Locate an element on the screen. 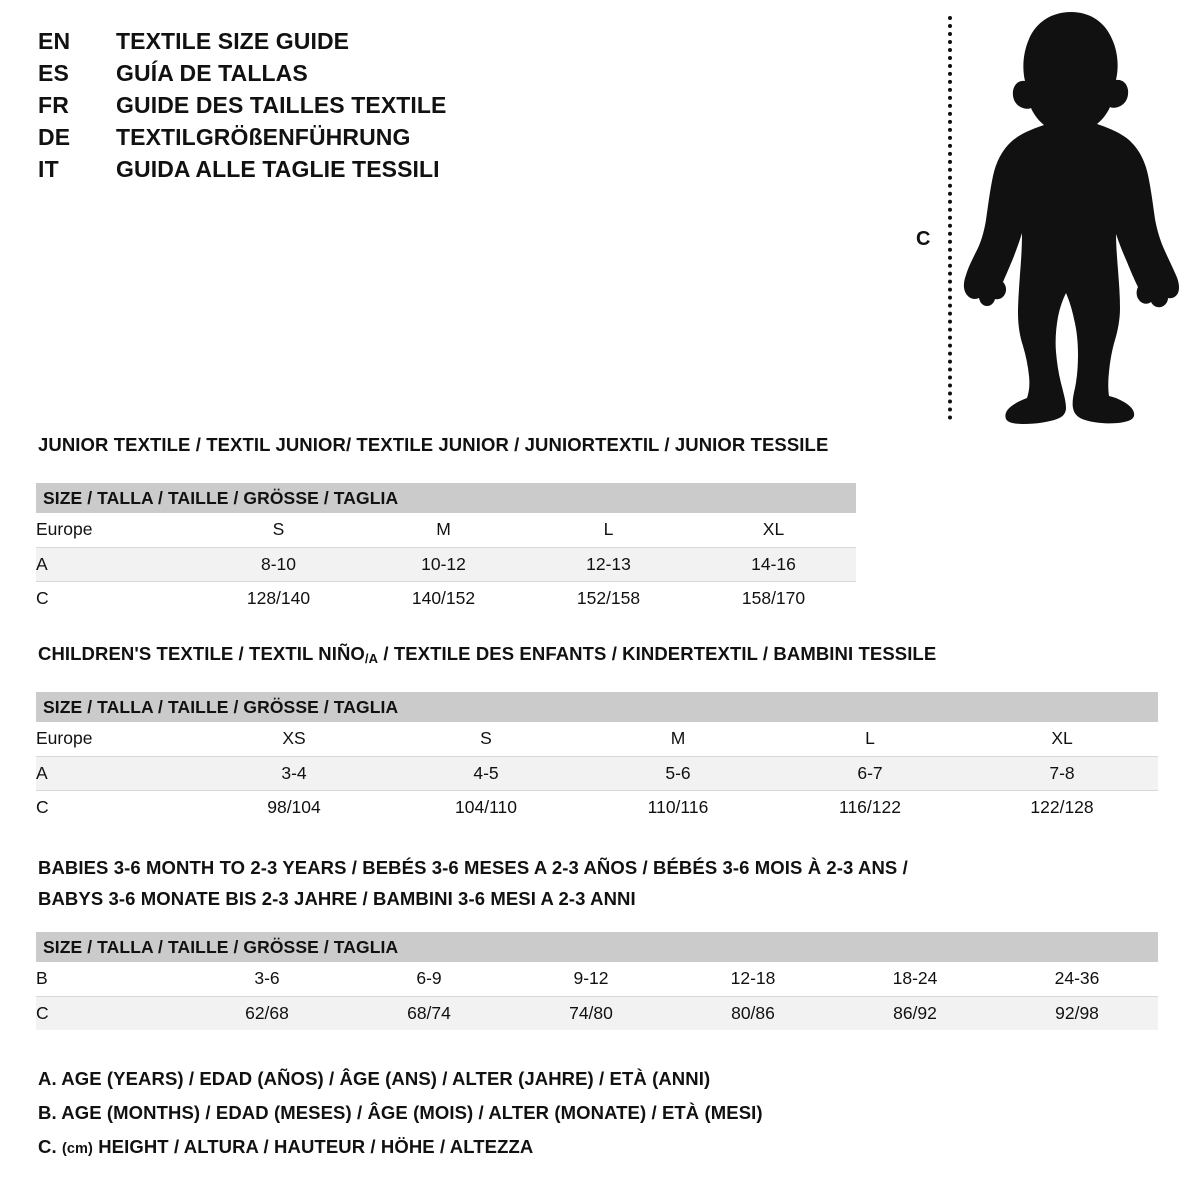  children-band-label: SIZE / TALLA / TAILLE / GRÖSSE / TAGLIA is located at coordinates (597, 707).